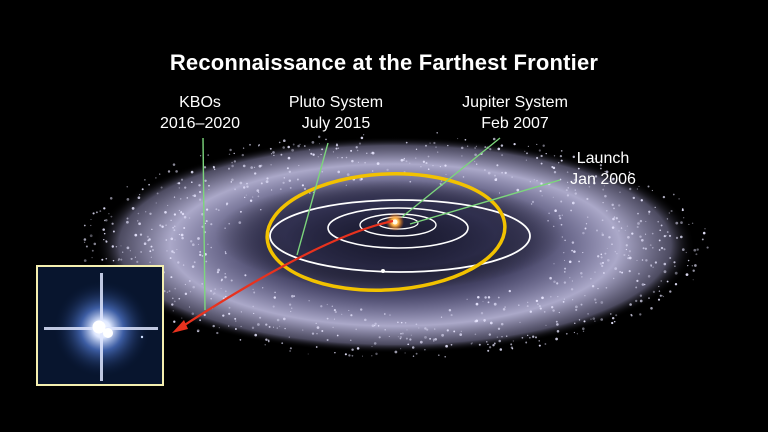  What do you see at coordinates (603, 169) in the screenshot?
I see `label-launch: Launch Jan 2006` at bounding box center [603, 169].